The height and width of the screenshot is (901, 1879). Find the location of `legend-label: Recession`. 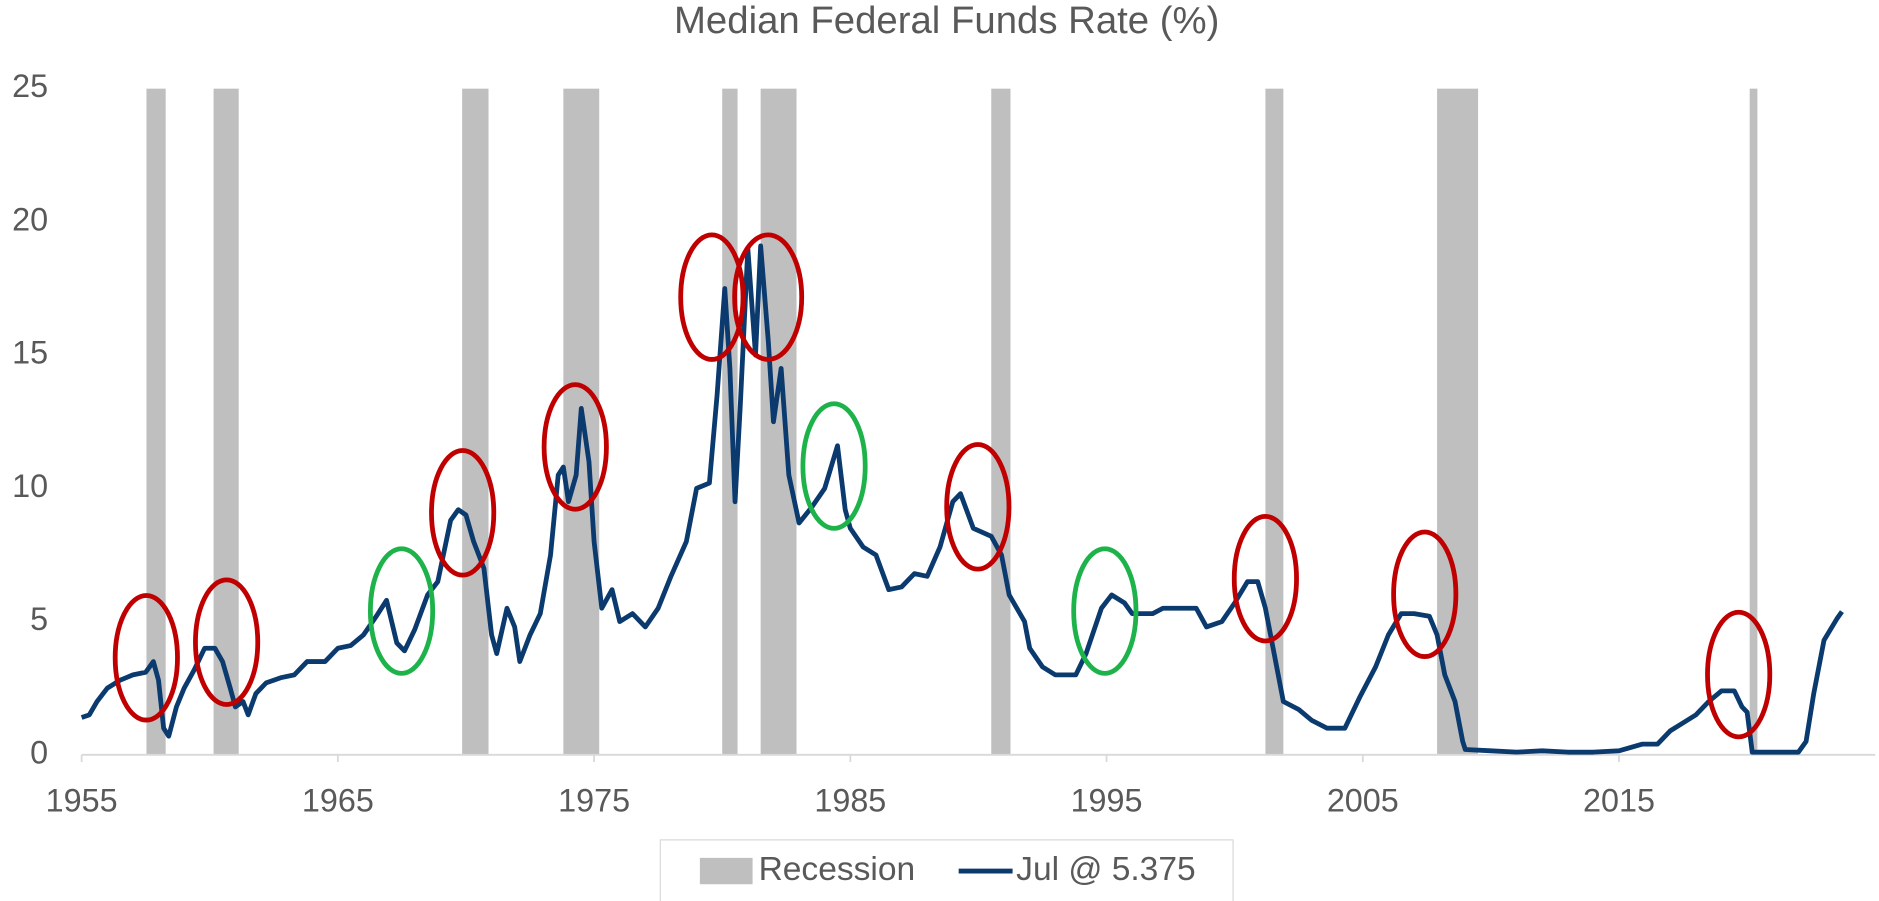

legend-label: Recession is located at coordinates (837, 869).